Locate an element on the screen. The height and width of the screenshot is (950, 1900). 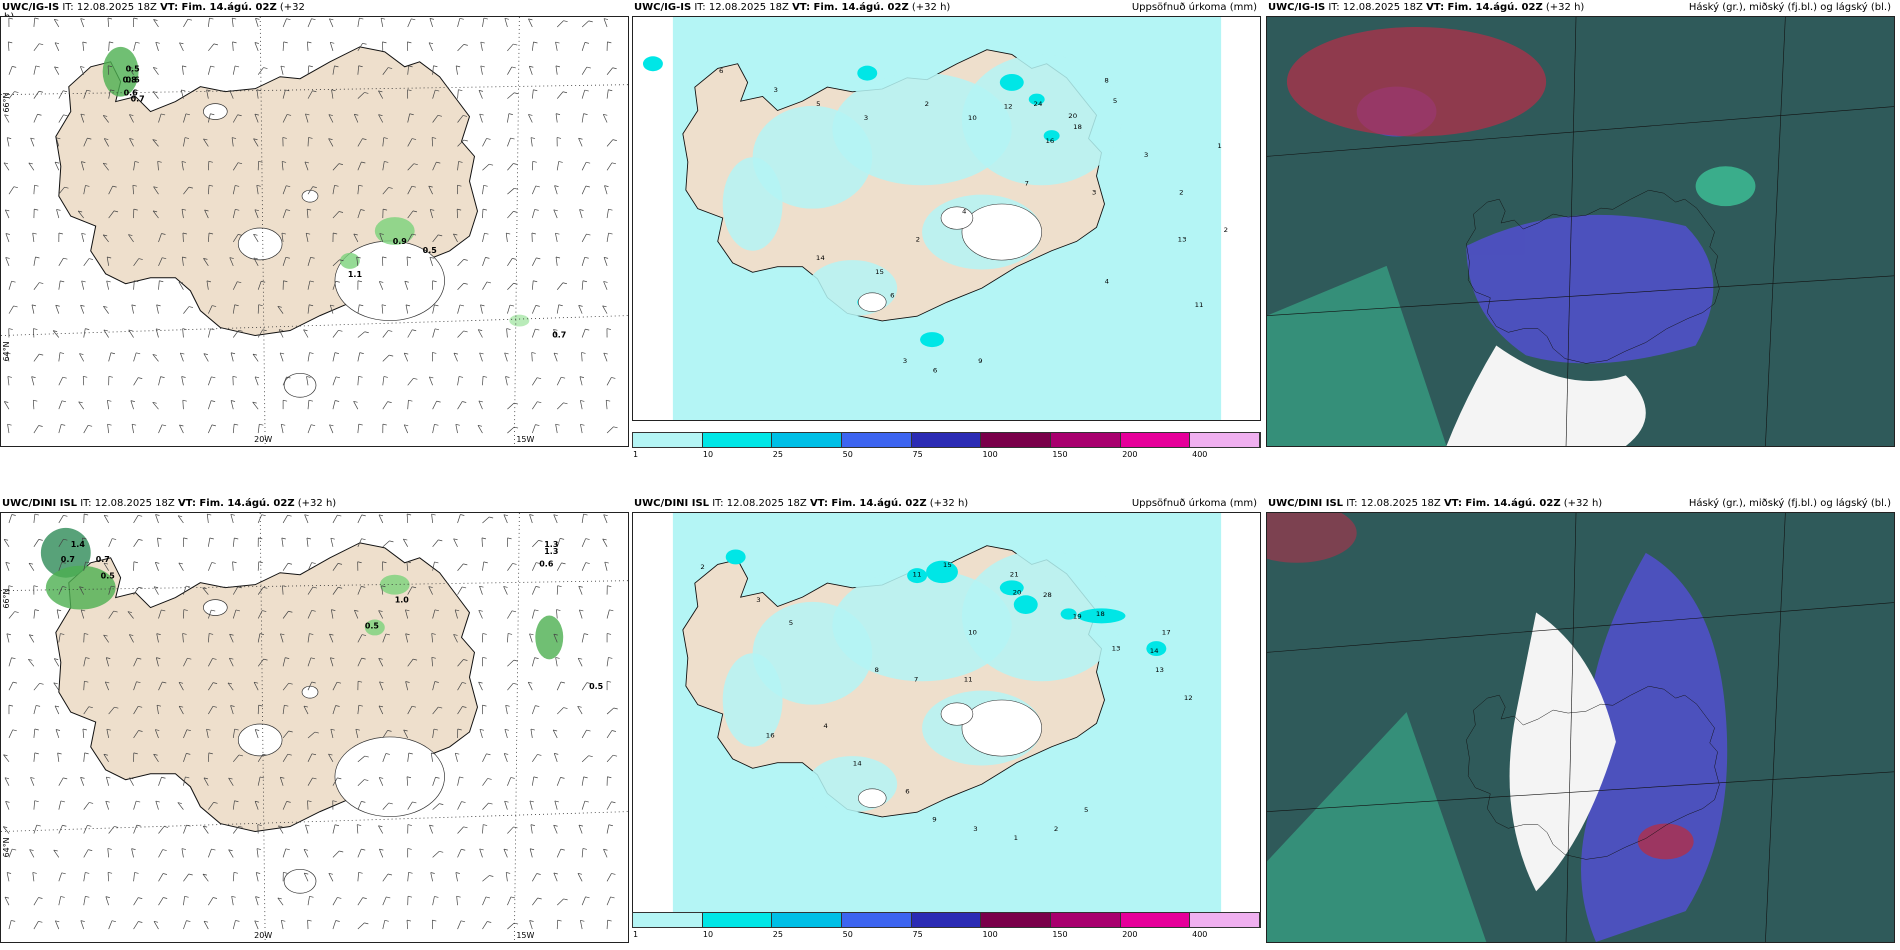
colorbar-label: 200 is located at coordinates (1130, 454).